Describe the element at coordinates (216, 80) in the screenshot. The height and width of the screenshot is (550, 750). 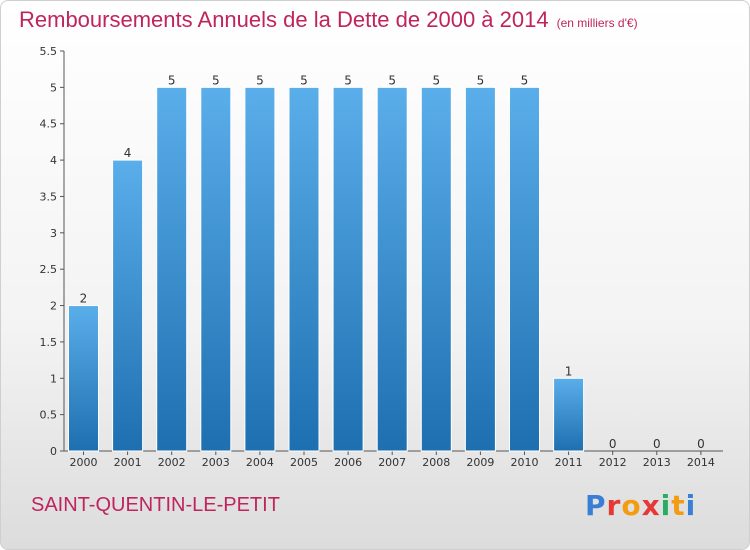
I see `value-label-2003: 5` at that location.